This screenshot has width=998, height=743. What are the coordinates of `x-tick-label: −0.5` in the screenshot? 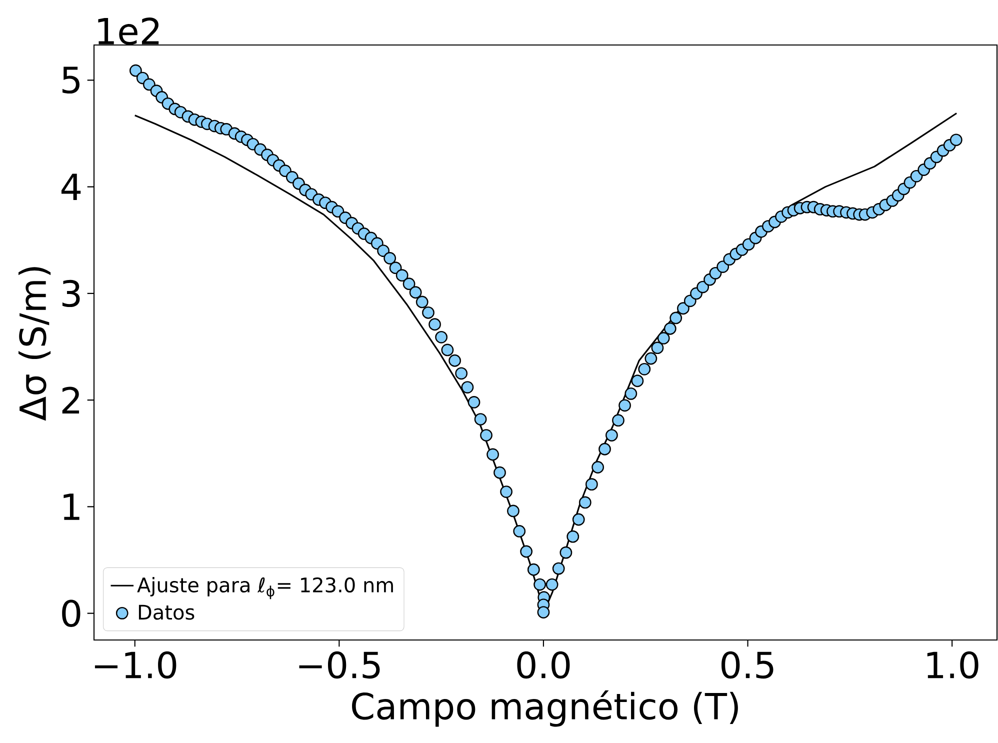 It's located at (339, 665).